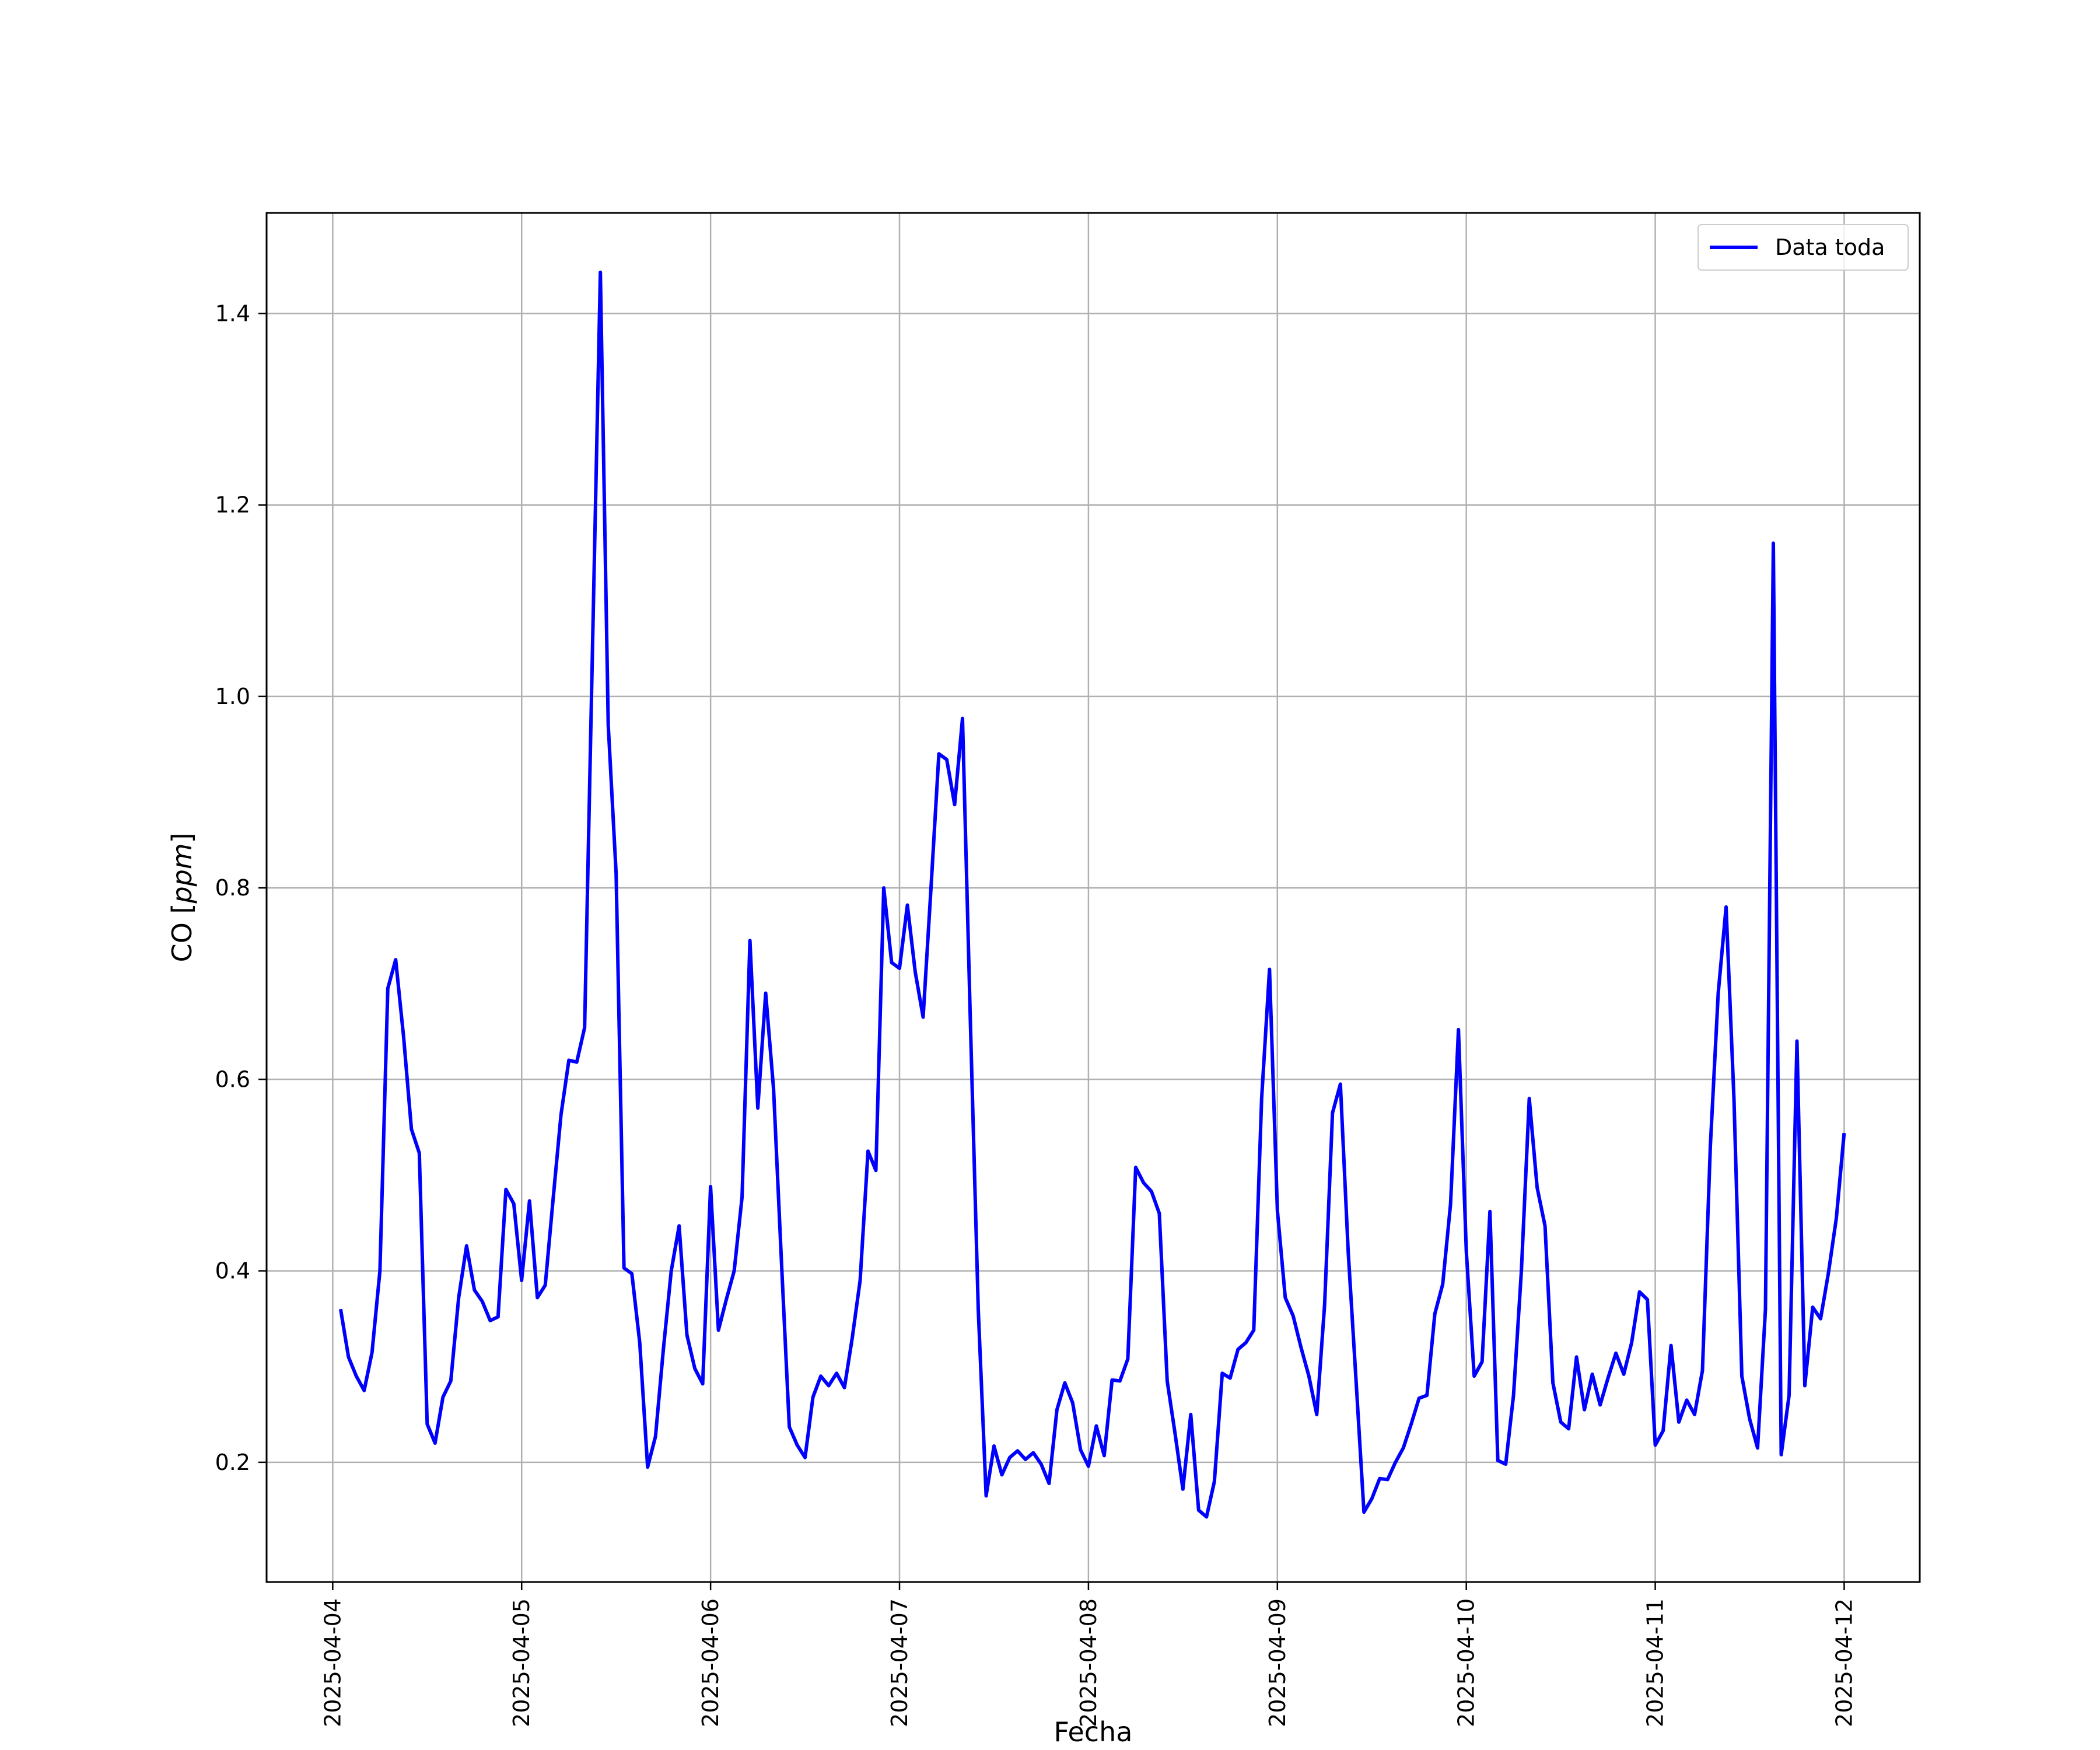  I want to click on x-tick-label: 2025-04-07, so click(900, 1662).